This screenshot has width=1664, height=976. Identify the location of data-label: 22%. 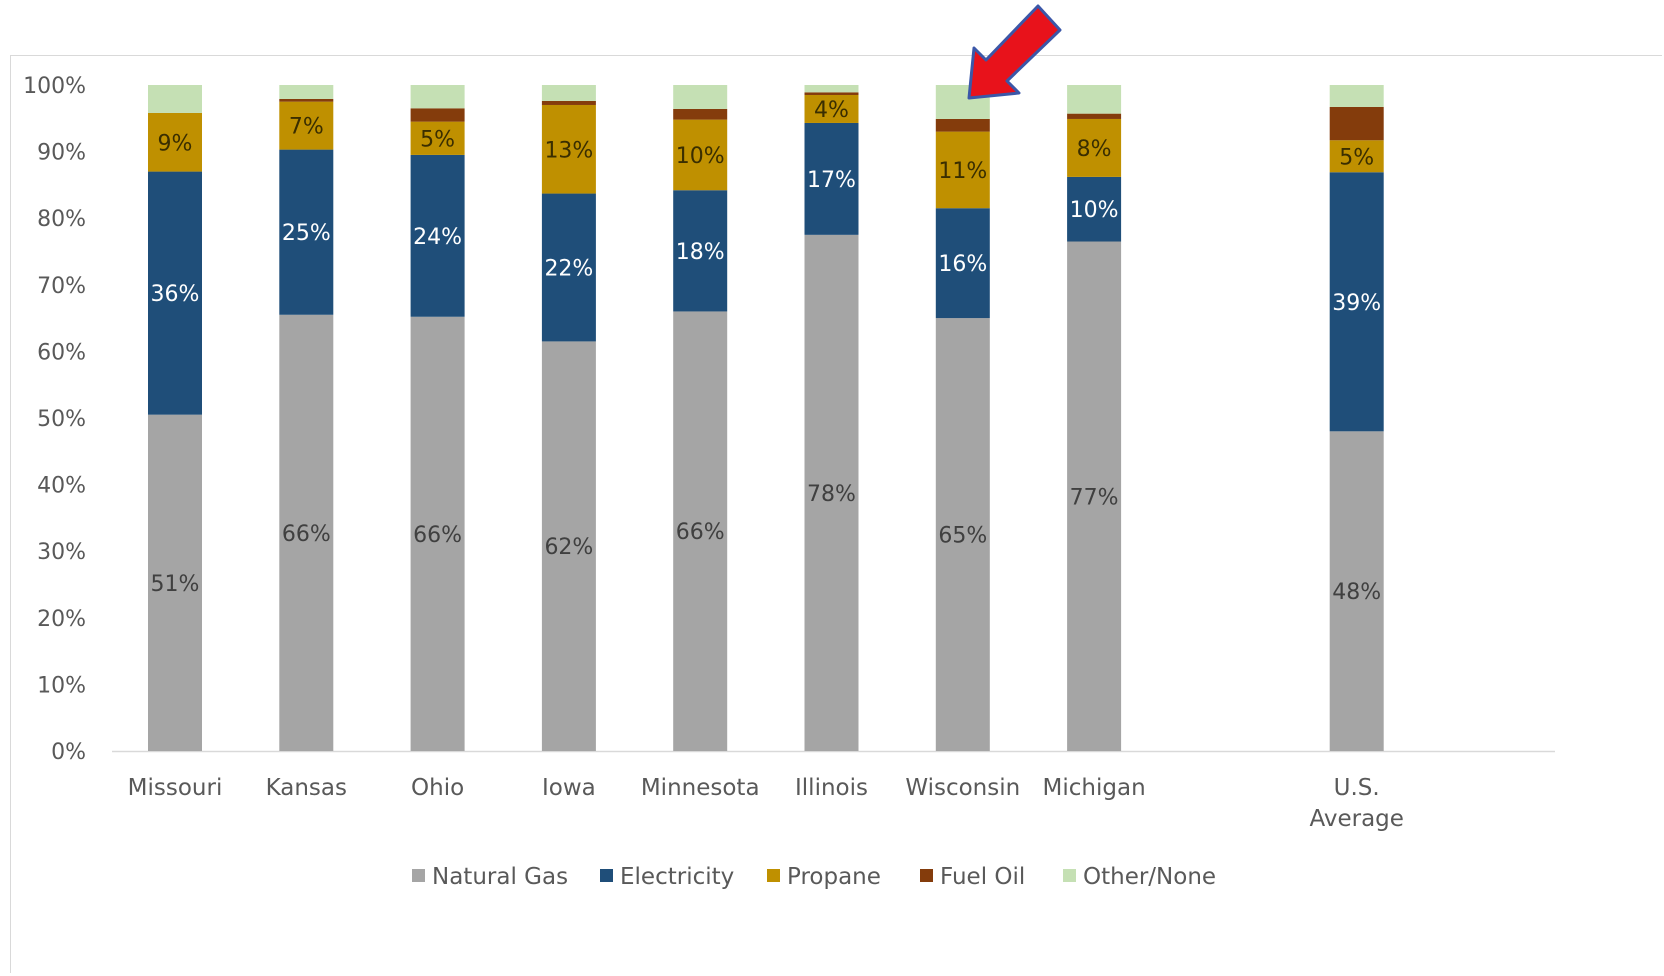
(568, 268).